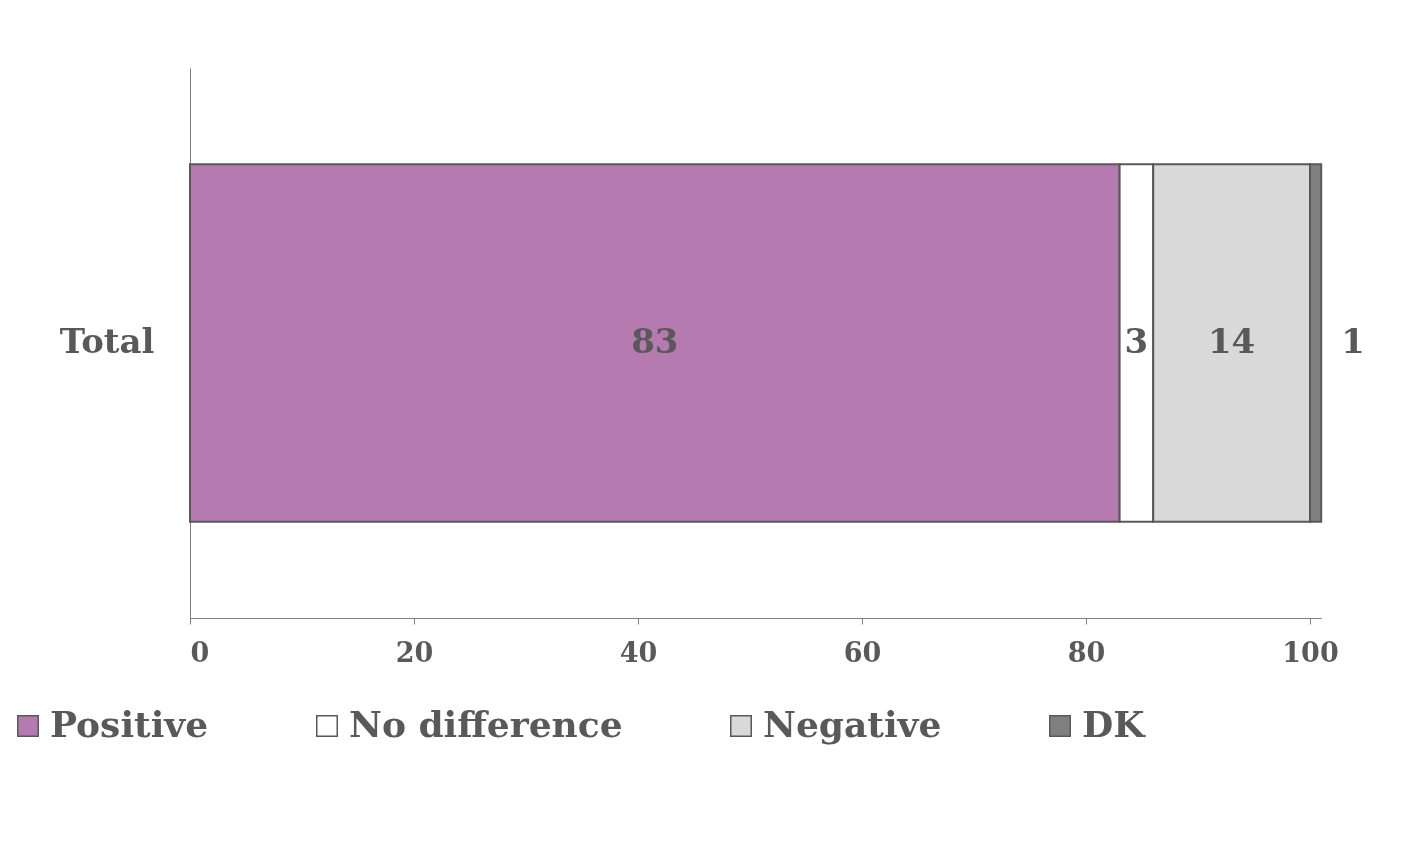 The height and width of the screenshot is (844, 1412). What do you see at coordinates (1136, 341) in the screenshot?
I see `data-label: 3` at bounding box center [1136, 341].